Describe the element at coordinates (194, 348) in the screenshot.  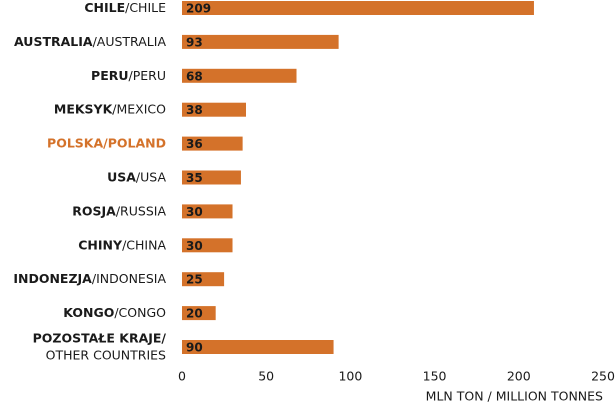
I see `value-label: 90` at that location.